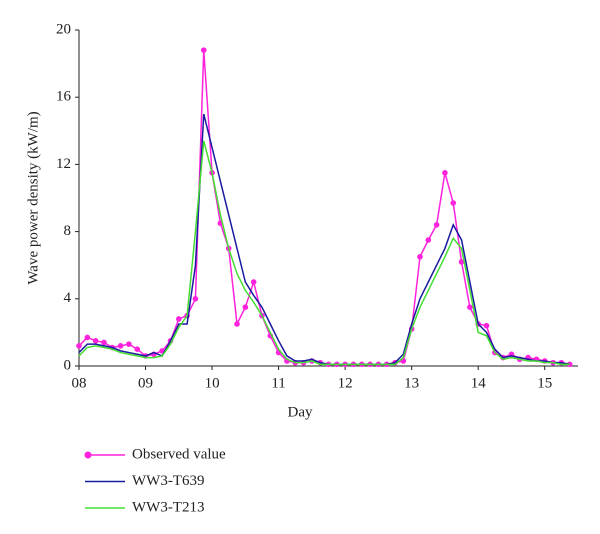  I want to click on legend-label: WW3-T639, so click(168, 481).